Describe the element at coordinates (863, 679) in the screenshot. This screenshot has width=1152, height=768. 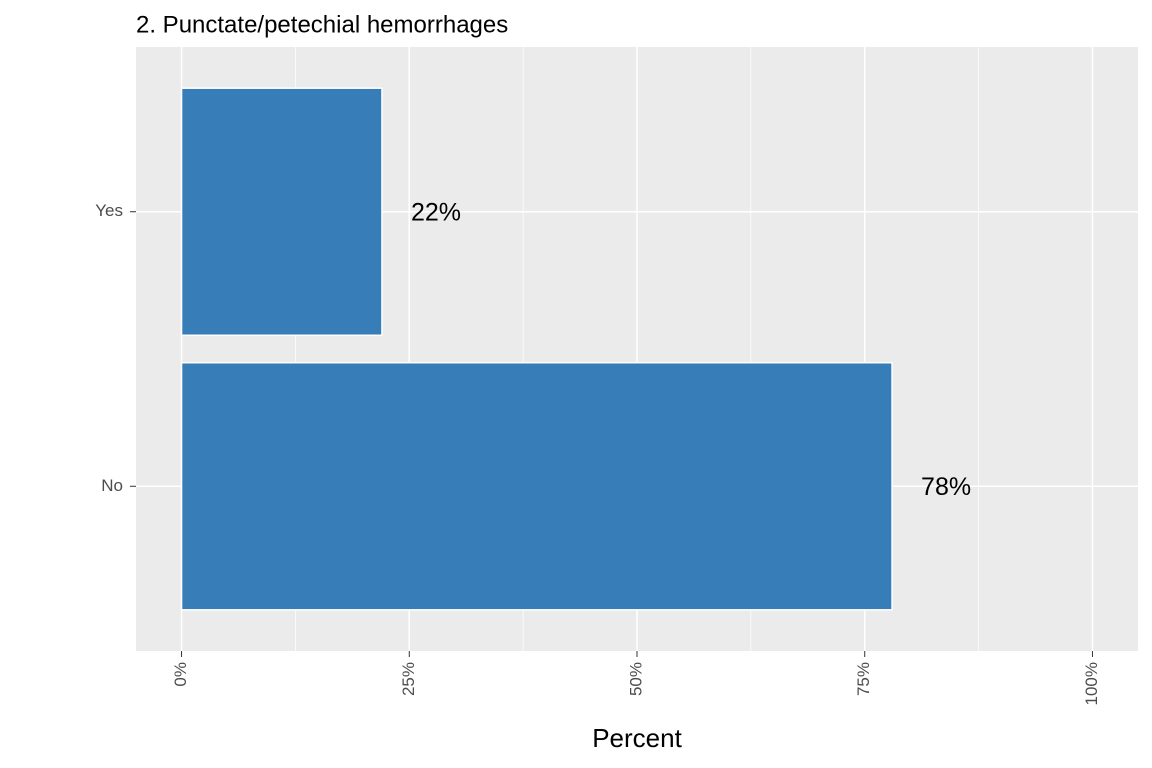
I see `x-tick-label: 75%` at that location.